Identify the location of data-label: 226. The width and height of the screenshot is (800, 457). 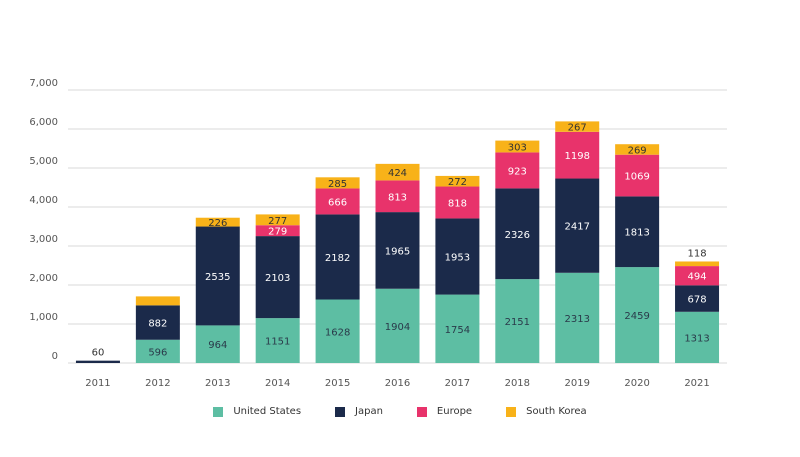
(217, 223).